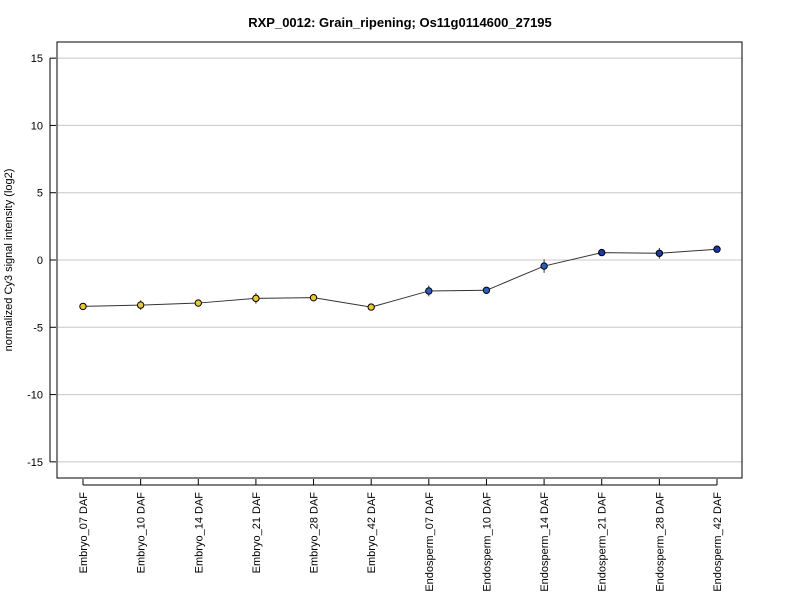 The height and width of the screenshot is (600, 800). Describe the element at coordinates (38, 328) in the screenshot. I see `y-tick-label: -5` at that location.